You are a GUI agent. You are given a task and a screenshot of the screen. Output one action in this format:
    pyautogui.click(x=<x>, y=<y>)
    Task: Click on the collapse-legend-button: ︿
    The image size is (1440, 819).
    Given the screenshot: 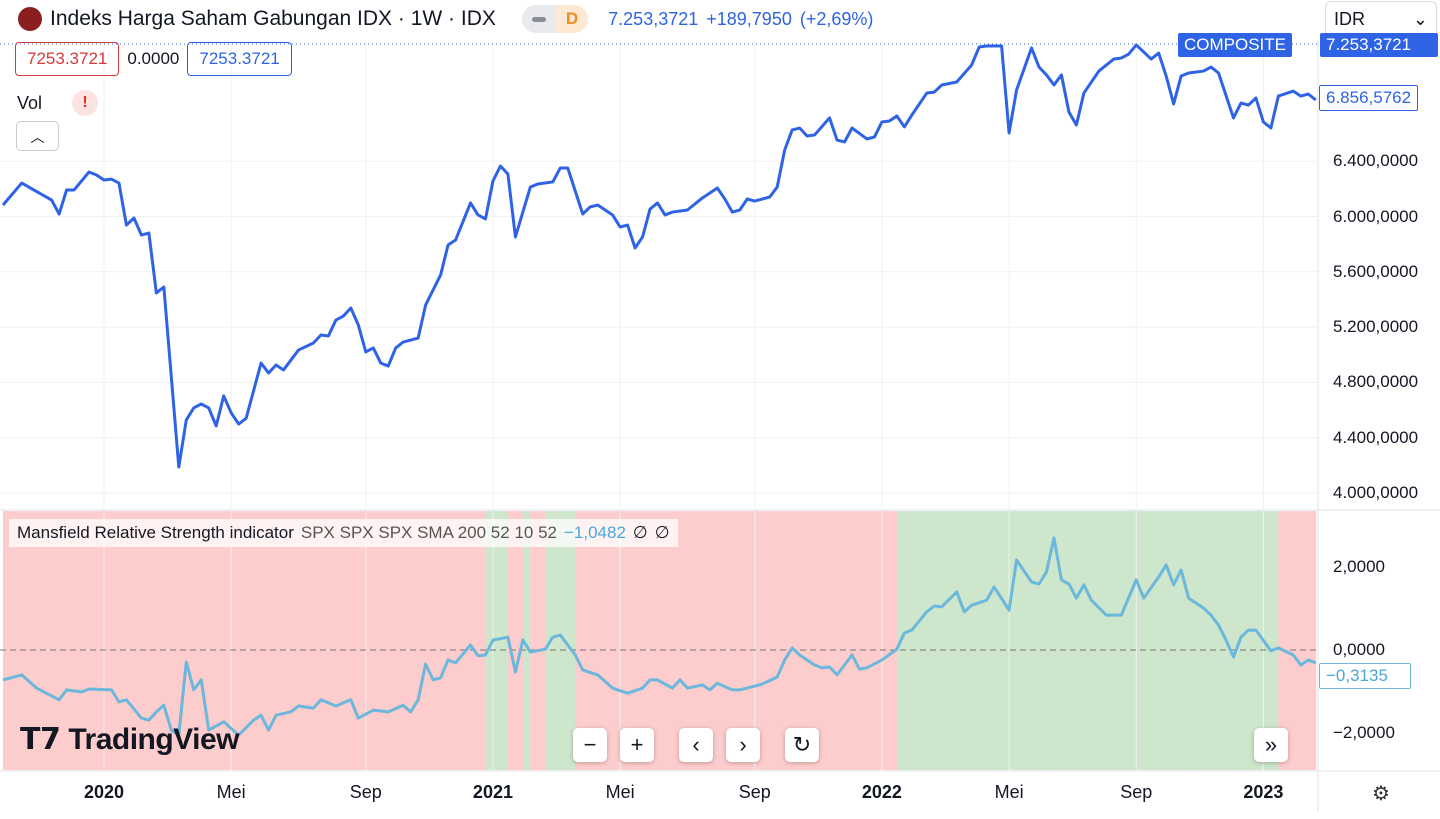 What is the action you would take?
    pyautogui.click(x=37, y=136)
    